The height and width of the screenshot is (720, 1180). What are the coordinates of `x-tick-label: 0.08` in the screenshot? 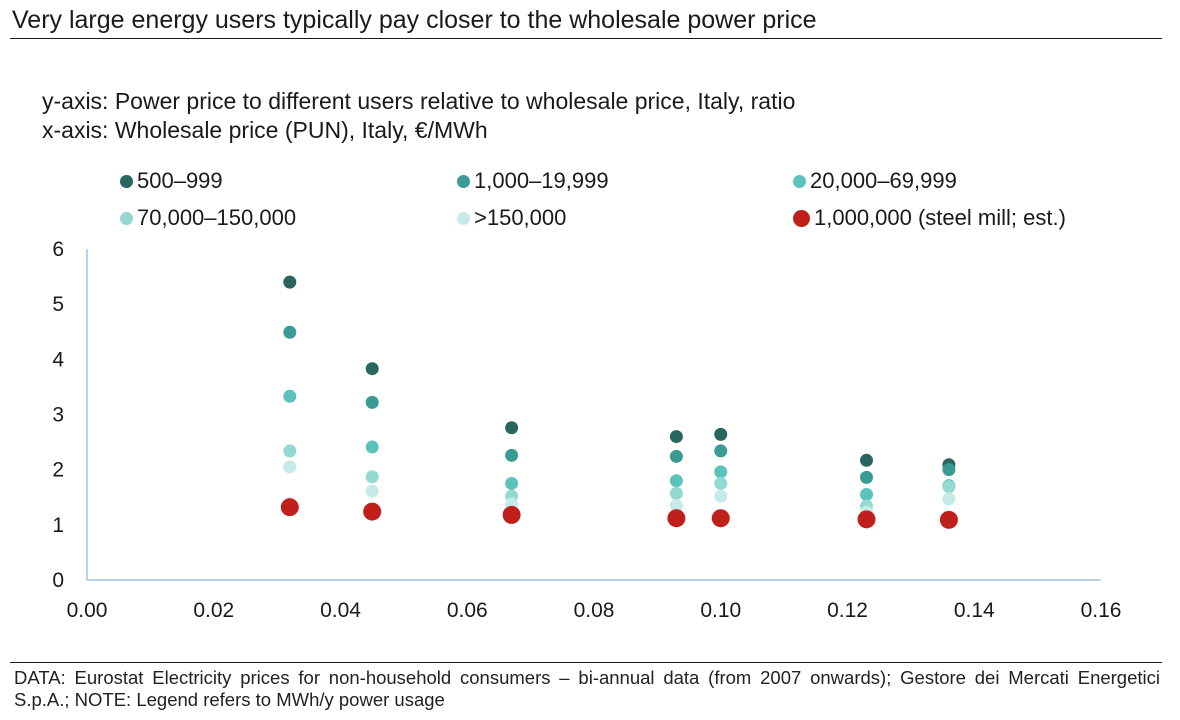 It's located at (594, 610).